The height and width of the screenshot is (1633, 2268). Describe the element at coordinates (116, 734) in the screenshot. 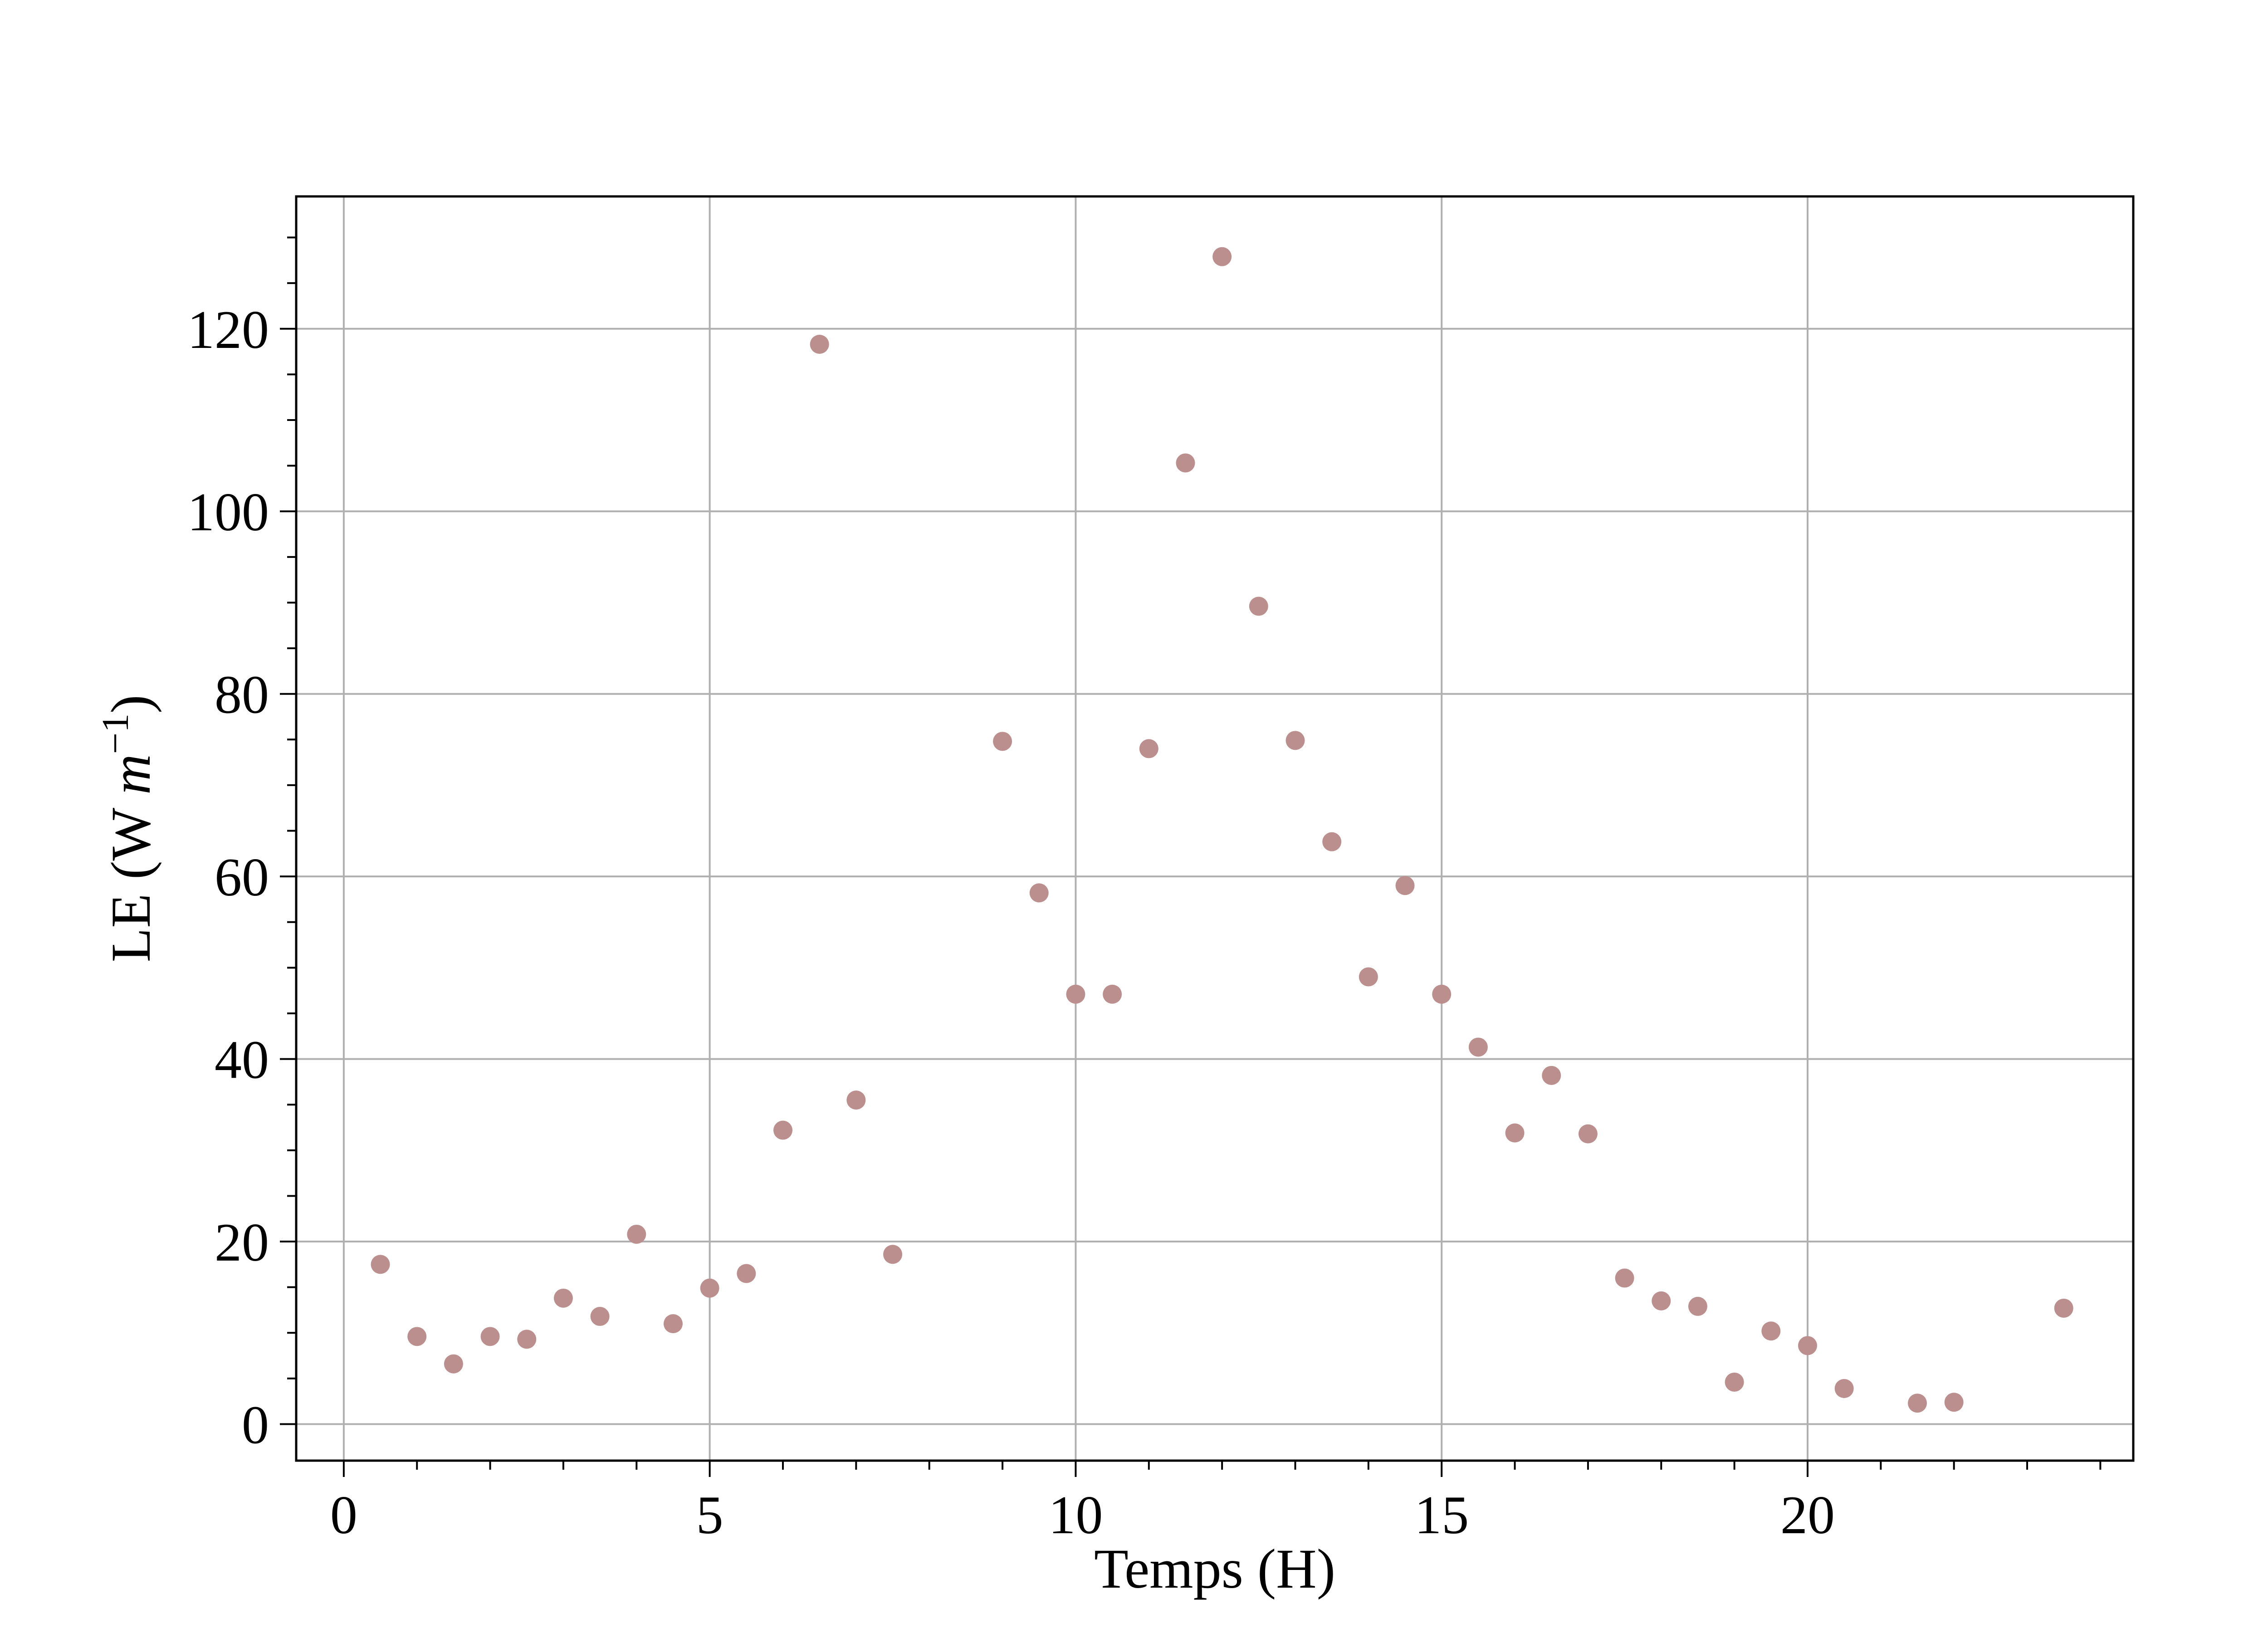

I see `y-axis-label-sup: −1` at that location.